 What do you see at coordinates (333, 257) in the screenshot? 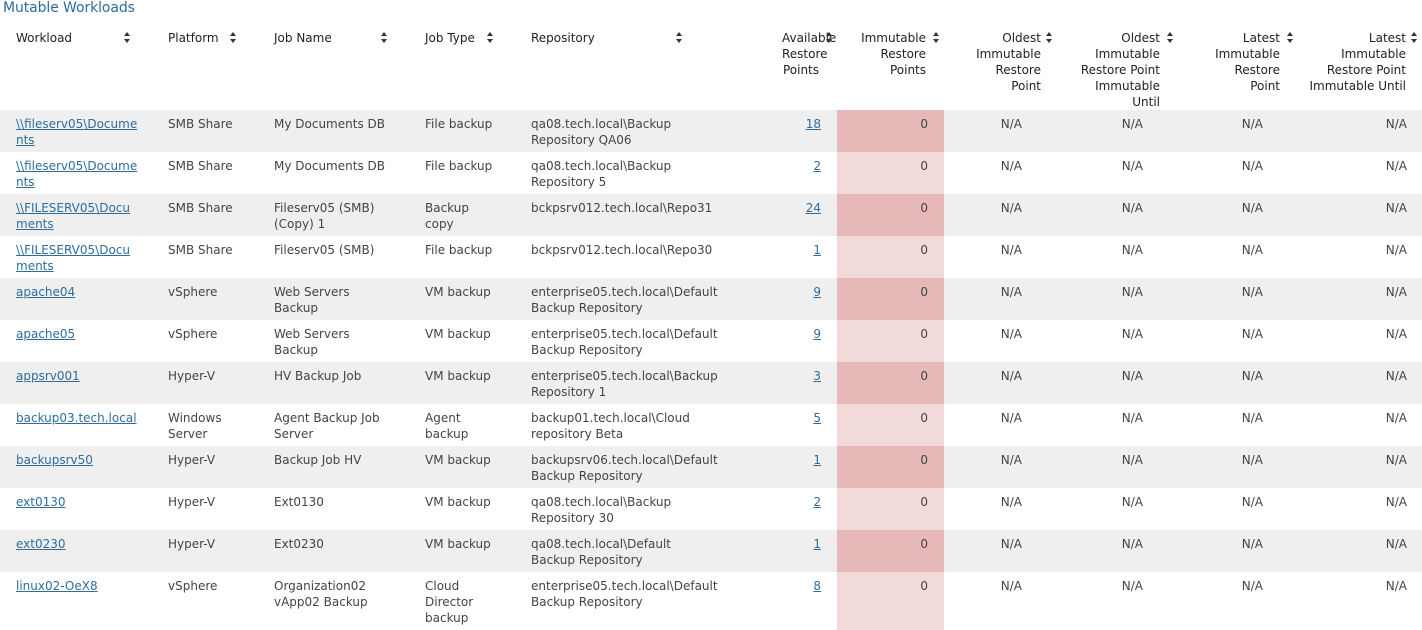
I see `cell-job-name: Fileserv05 (SMB)` at bounding box center [333, 257].